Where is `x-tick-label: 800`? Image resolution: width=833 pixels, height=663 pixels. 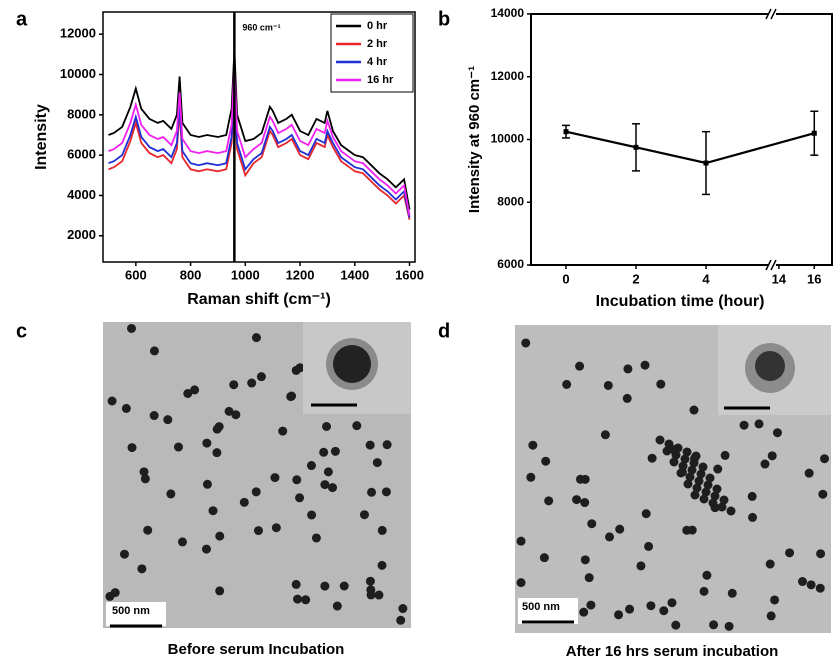 x-tick-label: 800 is located at coordinates (191, 274).